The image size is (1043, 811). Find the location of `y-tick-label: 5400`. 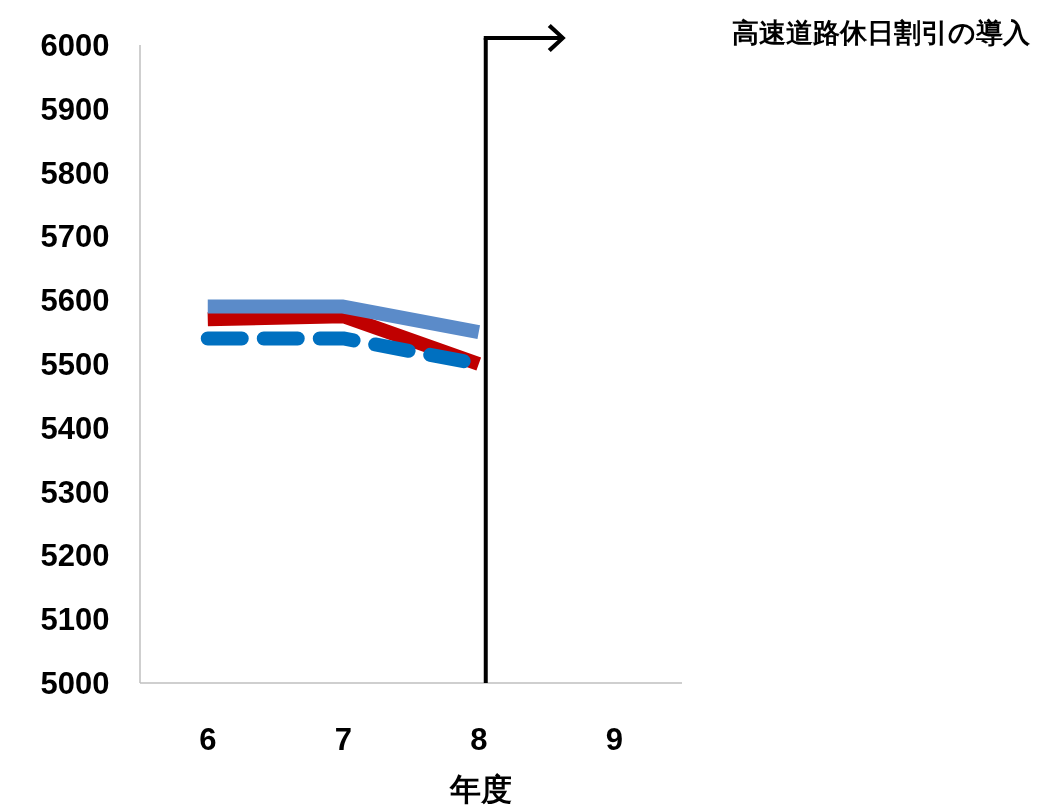

y-tick-label: 5400 is located at coordinates (75, 428).